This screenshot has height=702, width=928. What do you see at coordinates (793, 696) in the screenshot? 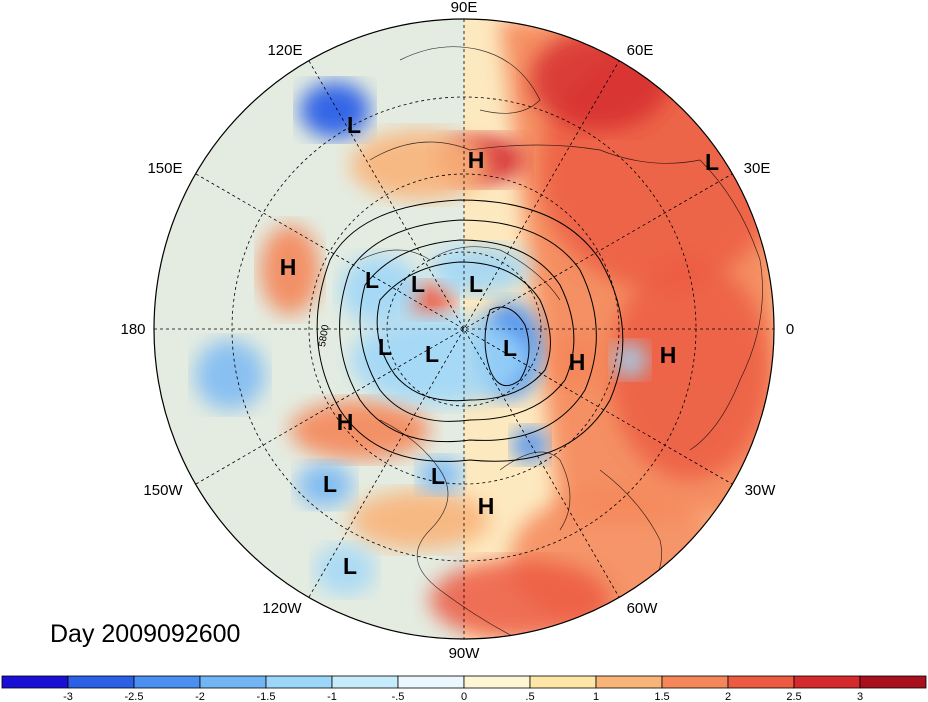
I see `colorbar-tick-label: 2.5` at bounding box center [793, 696].